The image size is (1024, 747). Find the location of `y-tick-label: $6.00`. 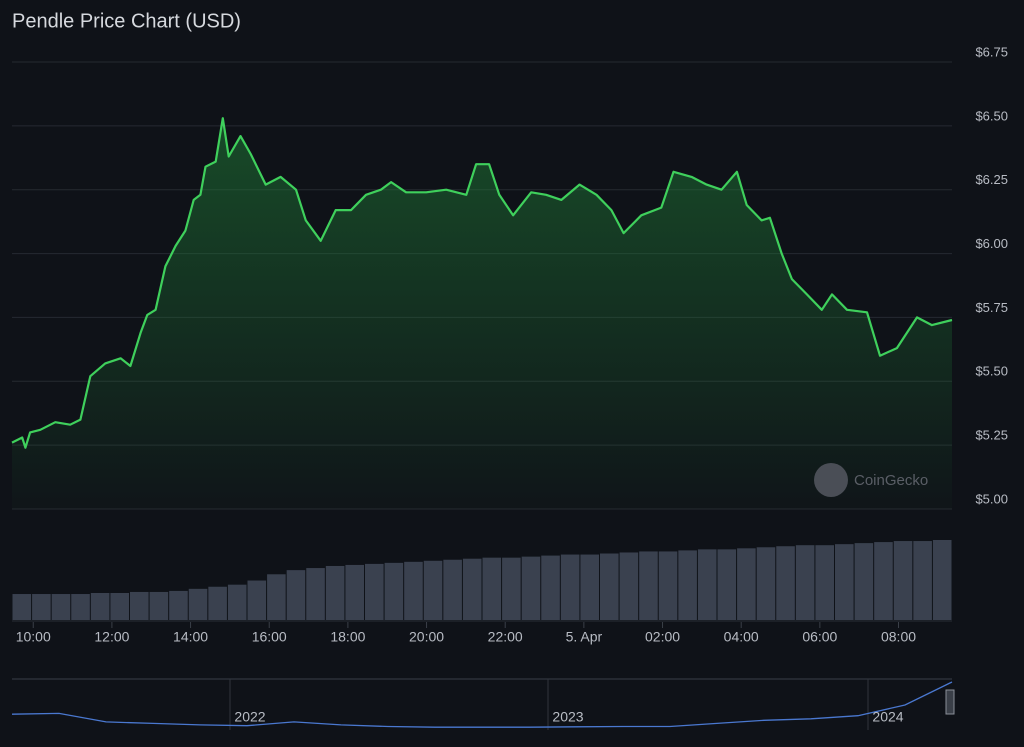

y-tick-label: $6.00 is located at coordinates (991, 243).